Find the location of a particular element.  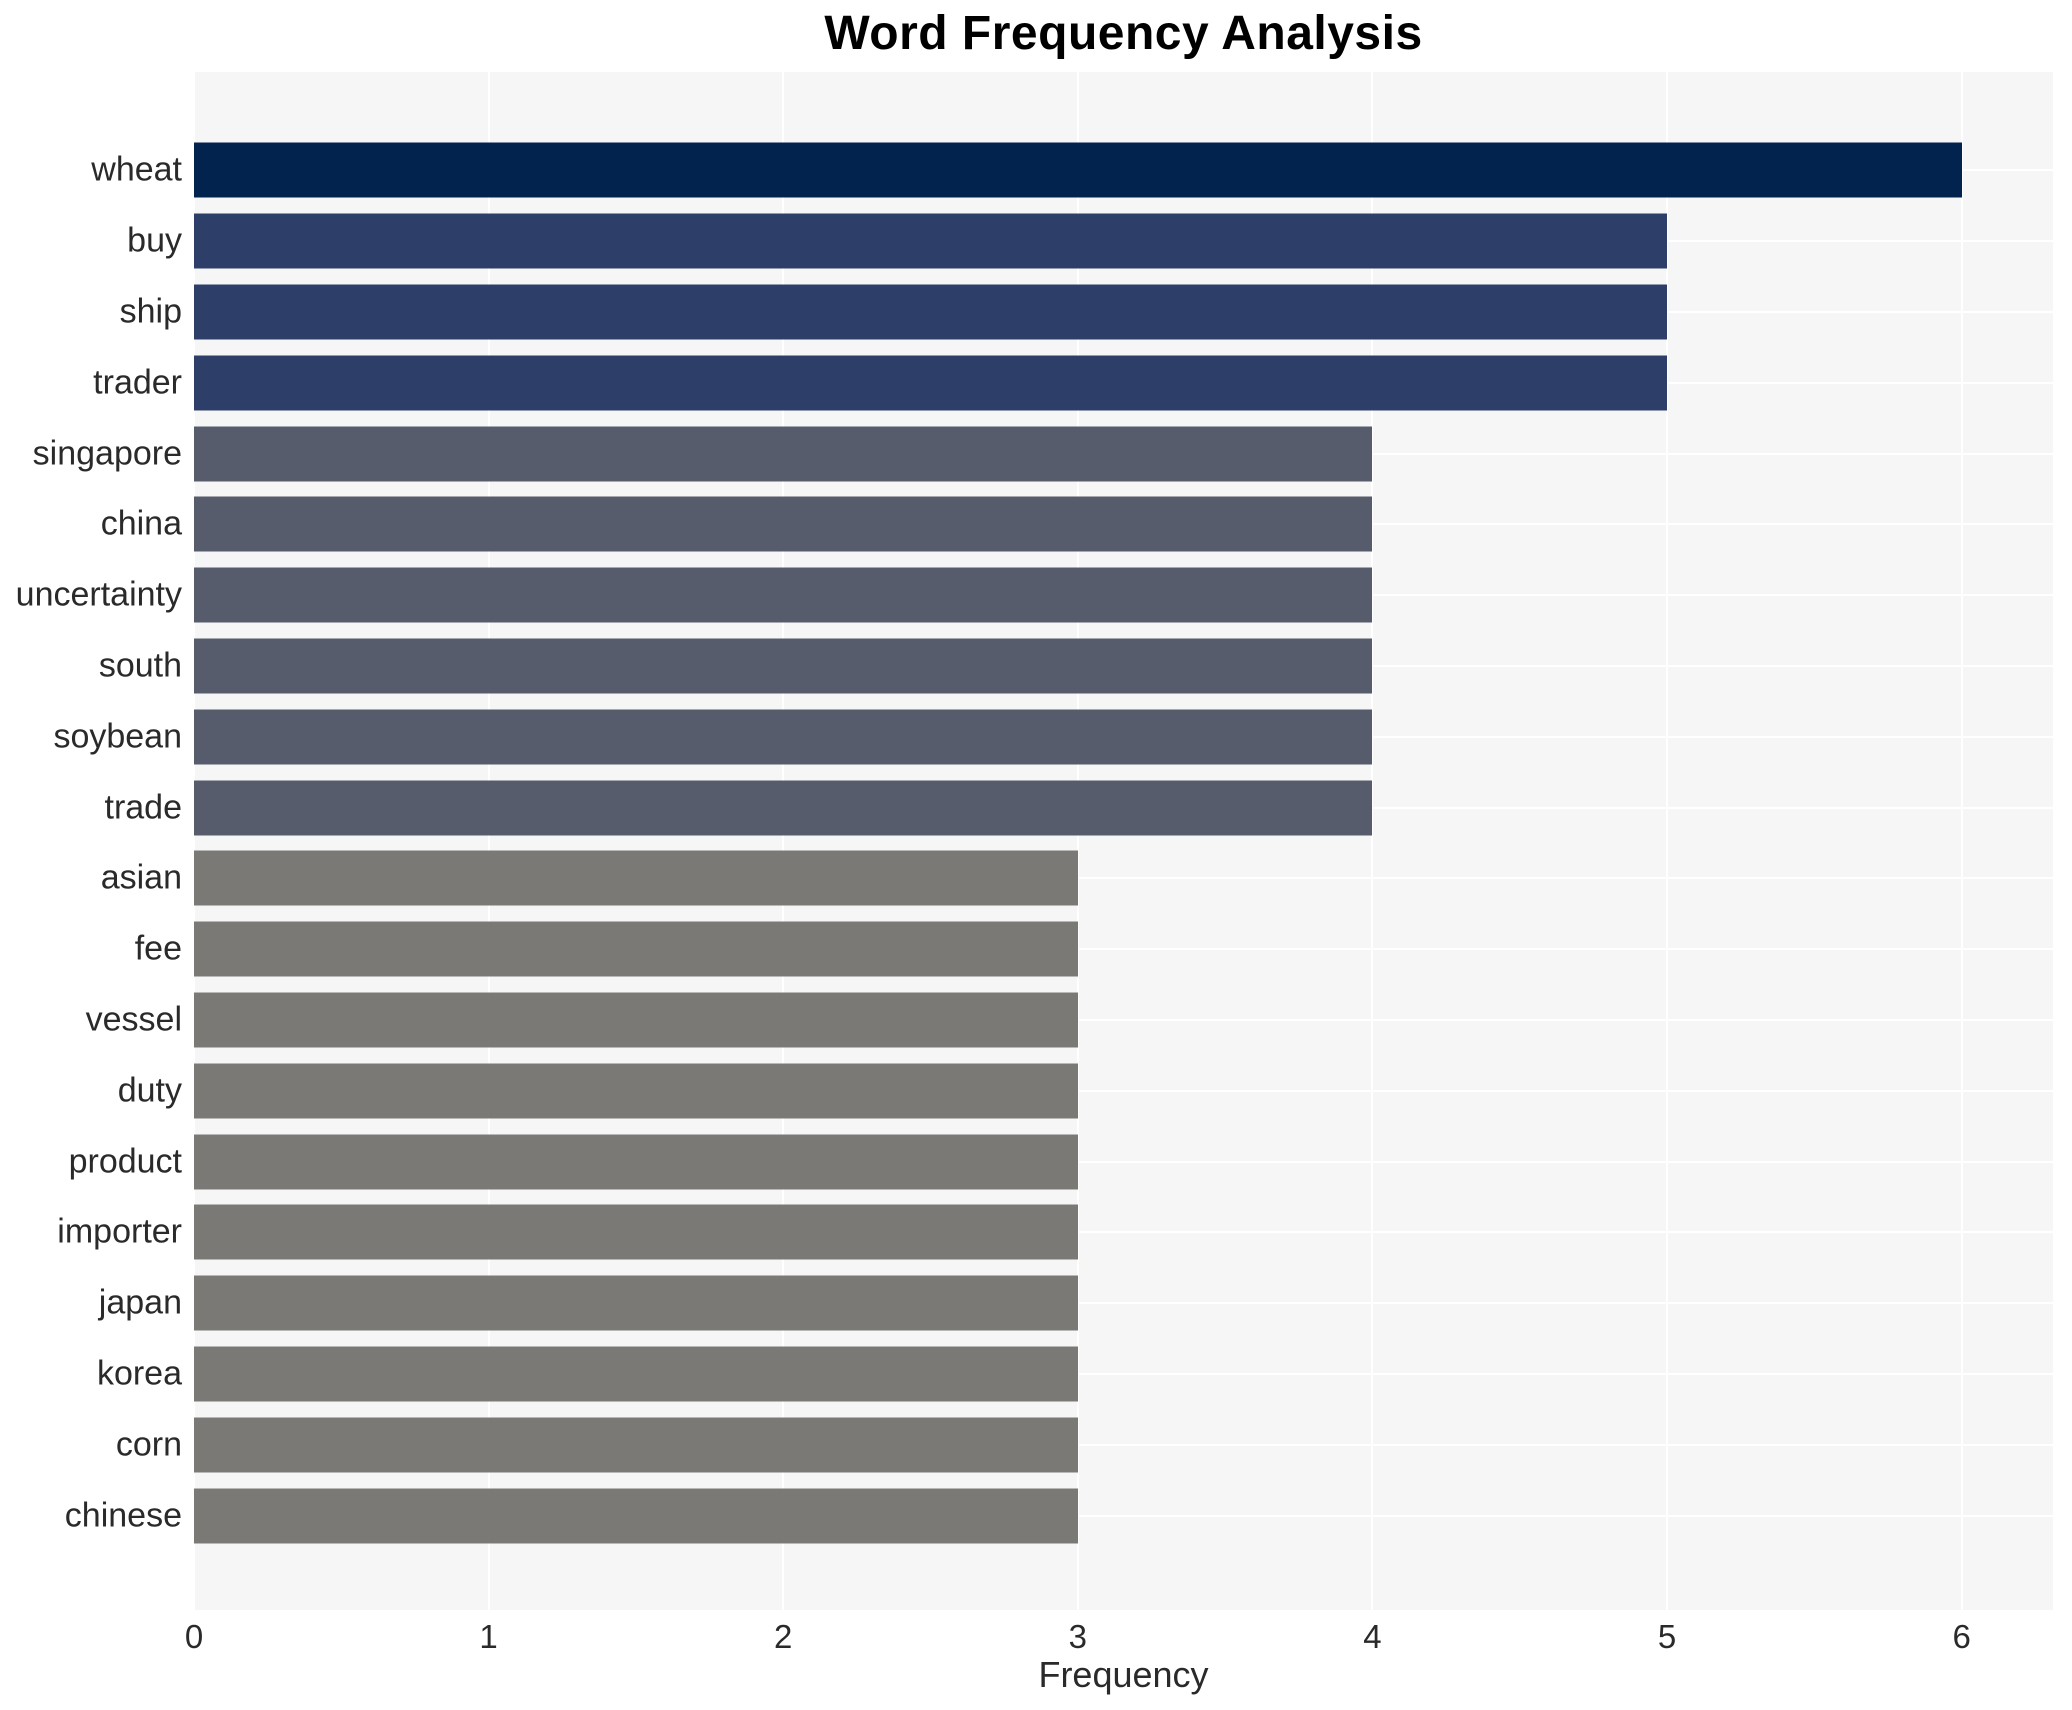

bar-row: chinese is located at coordinates (1059, 1515).